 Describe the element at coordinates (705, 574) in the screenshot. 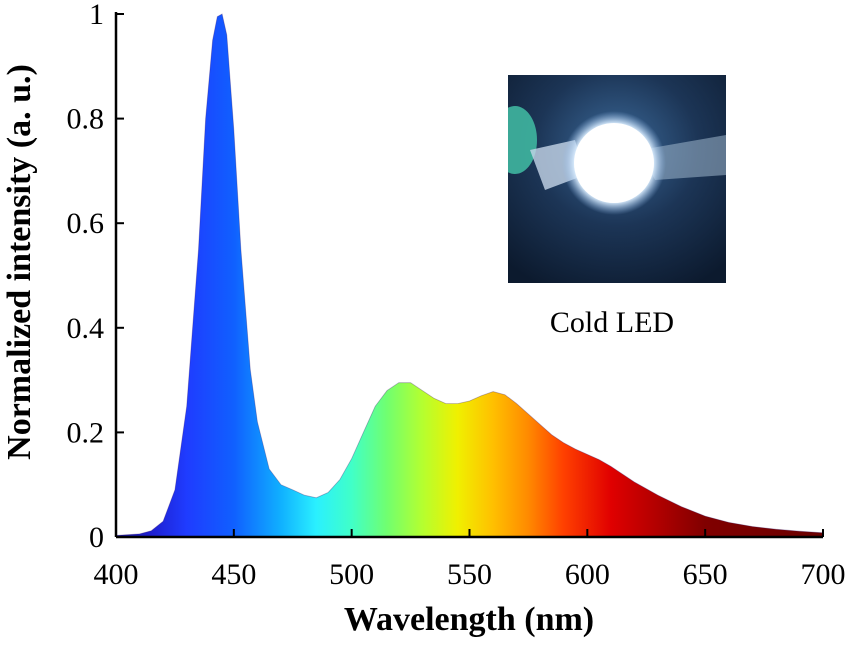

I see `x-tick-label: 650` at that location.